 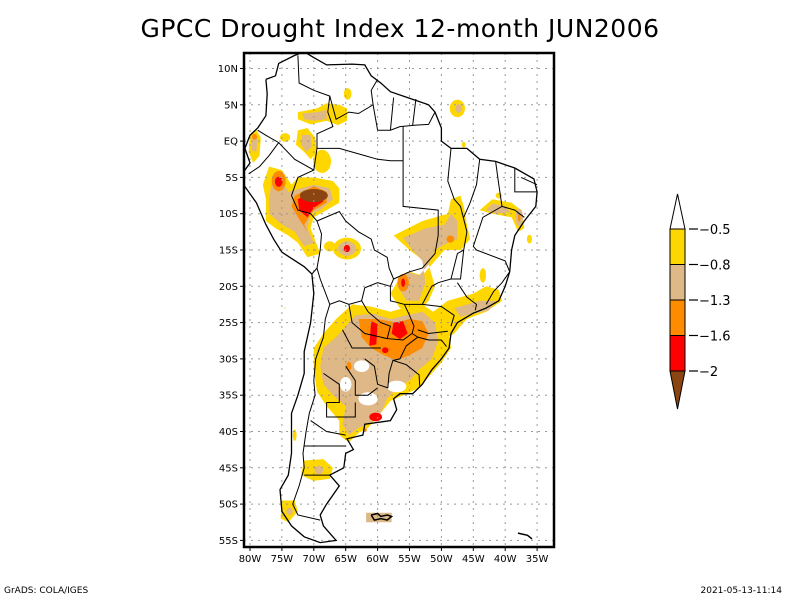 I want to click on lat-tick-label: 30S, so click(x=228, y=359).